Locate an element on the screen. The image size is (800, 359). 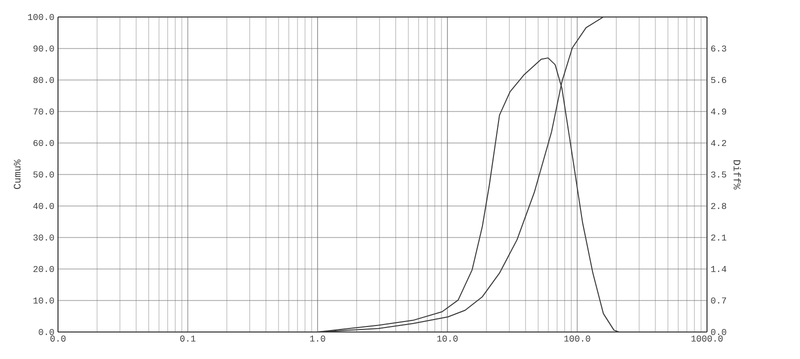
y2-tick-label: 4.9 is located at coordinates (718, 111).